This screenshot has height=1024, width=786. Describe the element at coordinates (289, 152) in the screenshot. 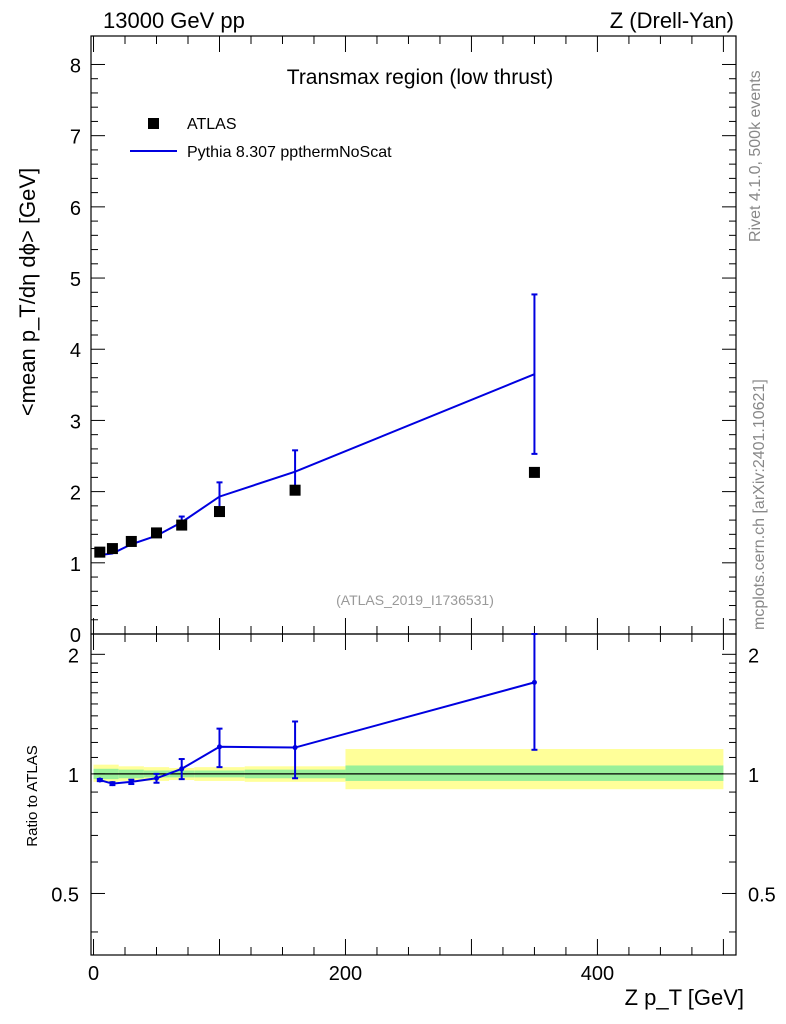

I see `legend-mc-label: Pythia 8.307 ppthermNoScat` at that location.